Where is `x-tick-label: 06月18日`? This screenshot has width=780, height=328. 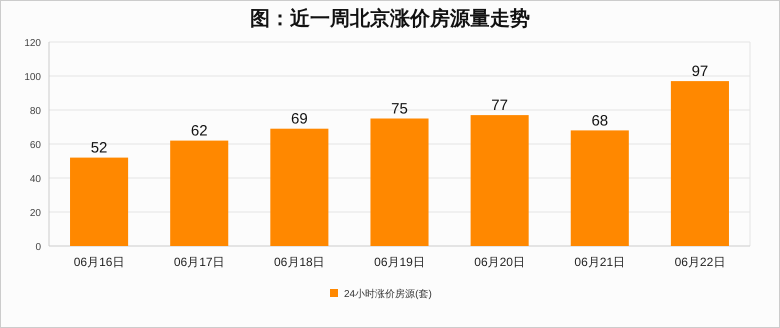 x-tick-label: 06月18日 is located at coordinates (299, 262).